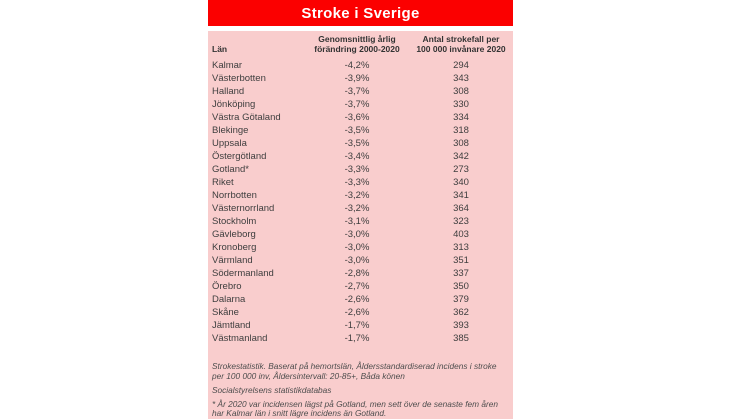 This screenshot has height=419, width=746. What do you see at coordinates (227, 65) in the screenshot?
I see `cell-lan: Kalmar` at bounding box center [227, 65].